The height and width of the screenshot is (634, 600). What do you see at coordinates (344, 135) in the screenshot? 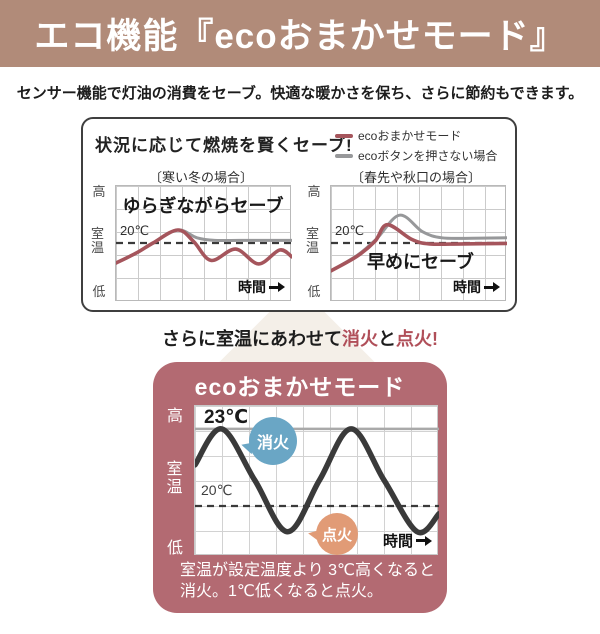
I see `eco-line-swatch-icon` at bounding box center [344, 135].